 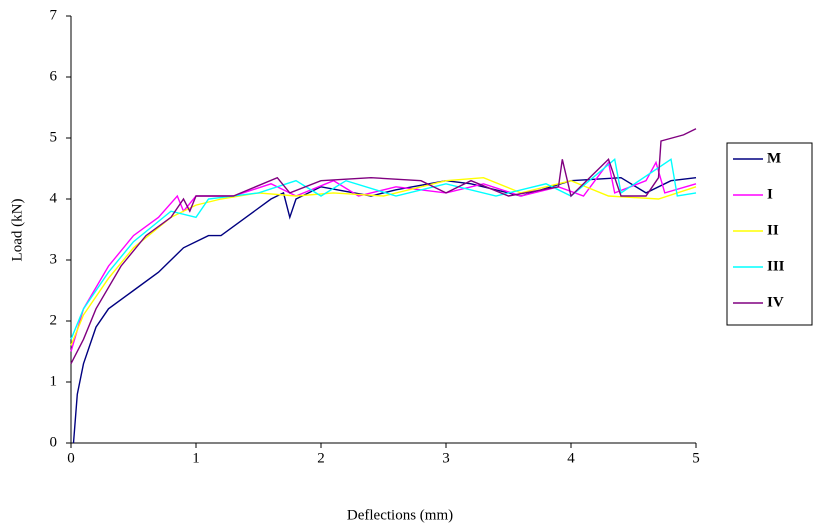 I want to click on x-tick-label: 0, so click(x=71, y=458).